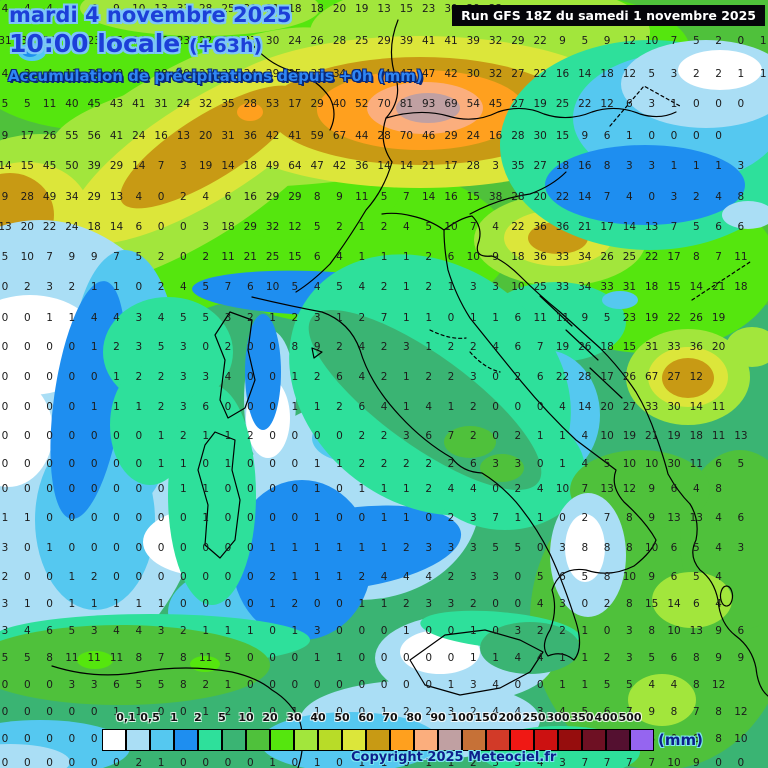  What do you see at coordinates (225, 46) in the screenshot?
I see `forecast-offset-label: (+63h)` at bounding box center [225, 46].